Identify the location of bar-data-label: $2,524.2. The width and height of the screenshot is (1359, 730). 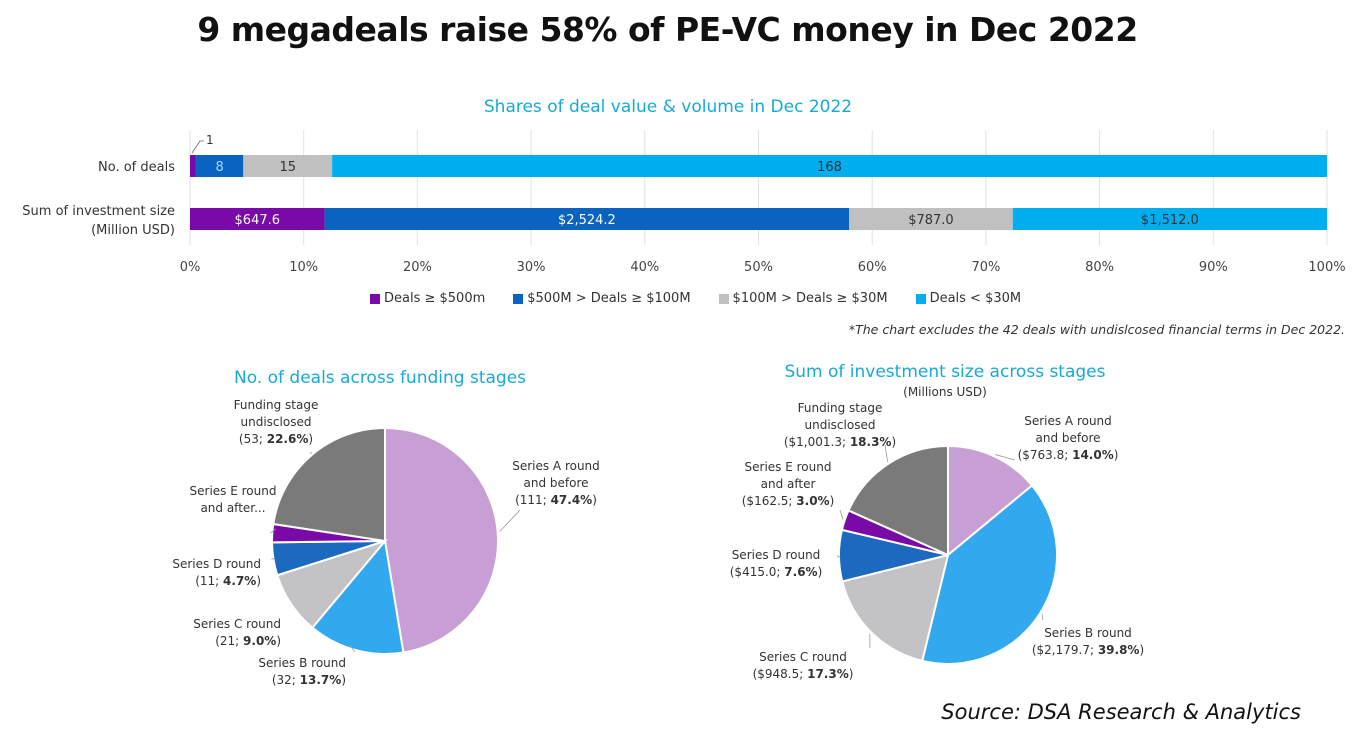
(587, 220).